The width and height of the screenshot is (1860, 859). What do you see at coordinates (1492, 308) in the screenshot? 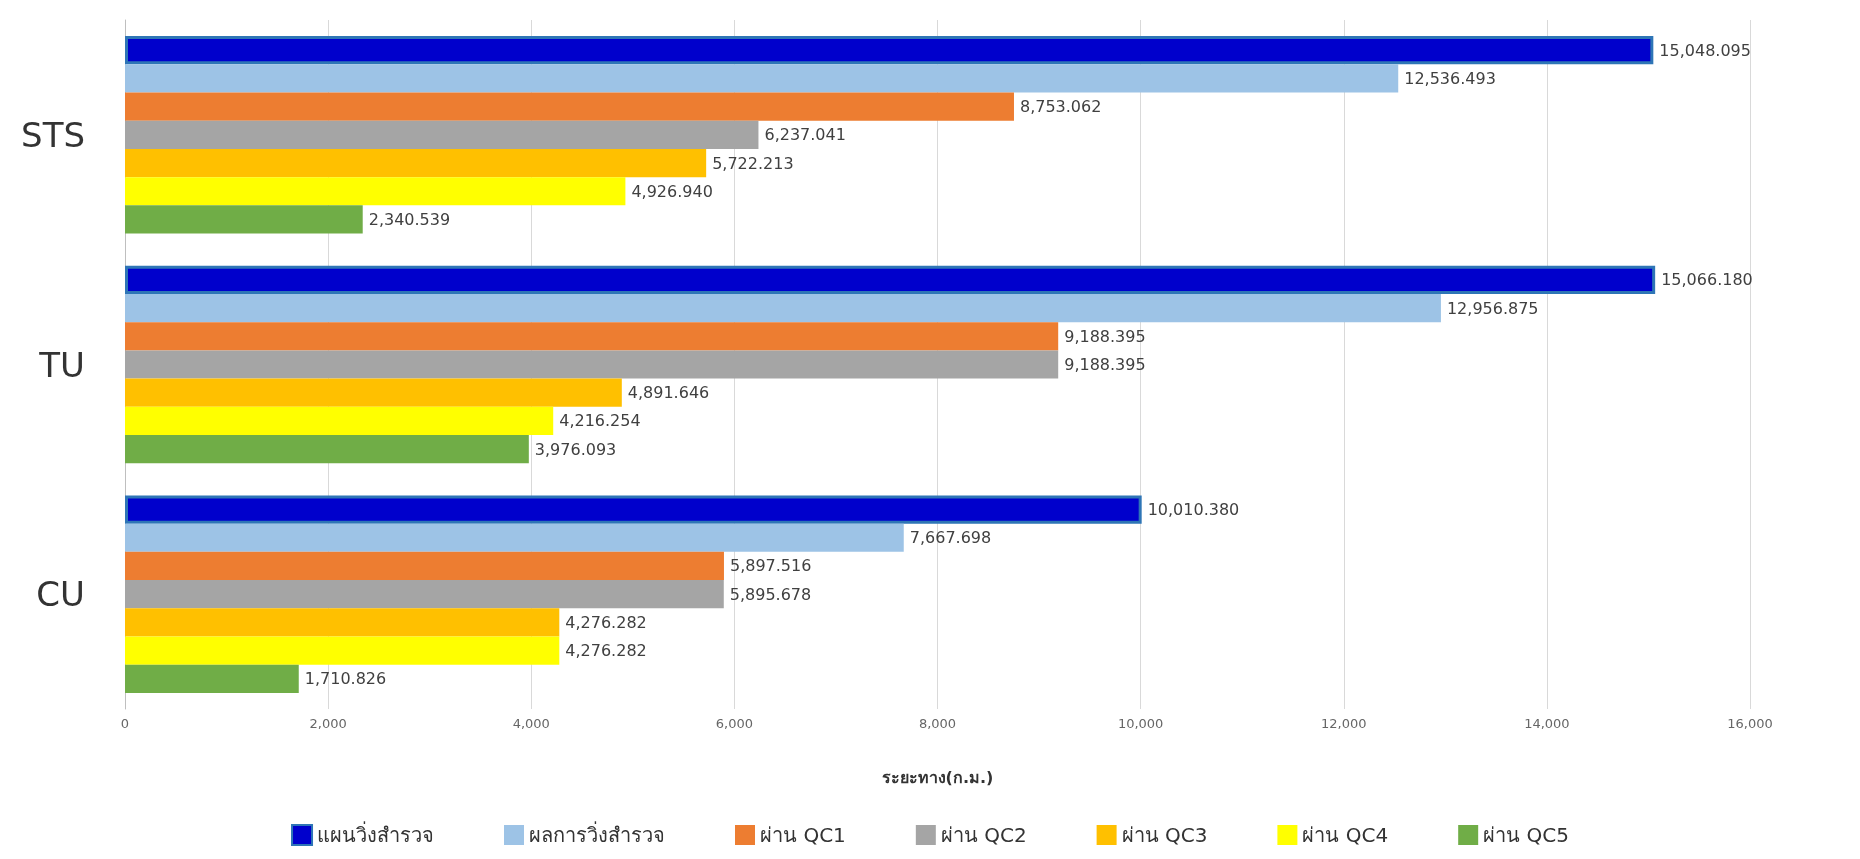
I see `data-label: 12,956.875` at bounding box center [1492, 308].